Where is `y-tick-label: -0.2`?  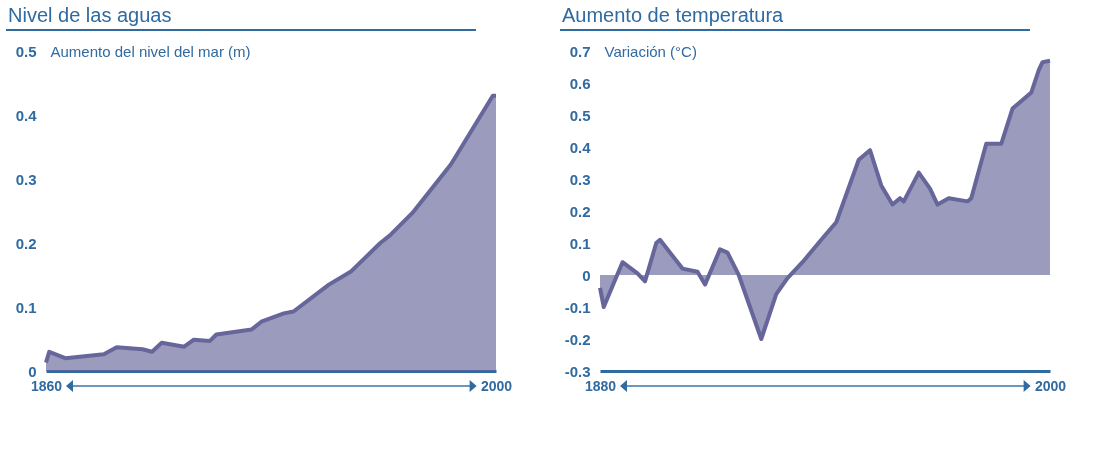 y-tick-label: -0.2 is located at coordinates (577, 339).